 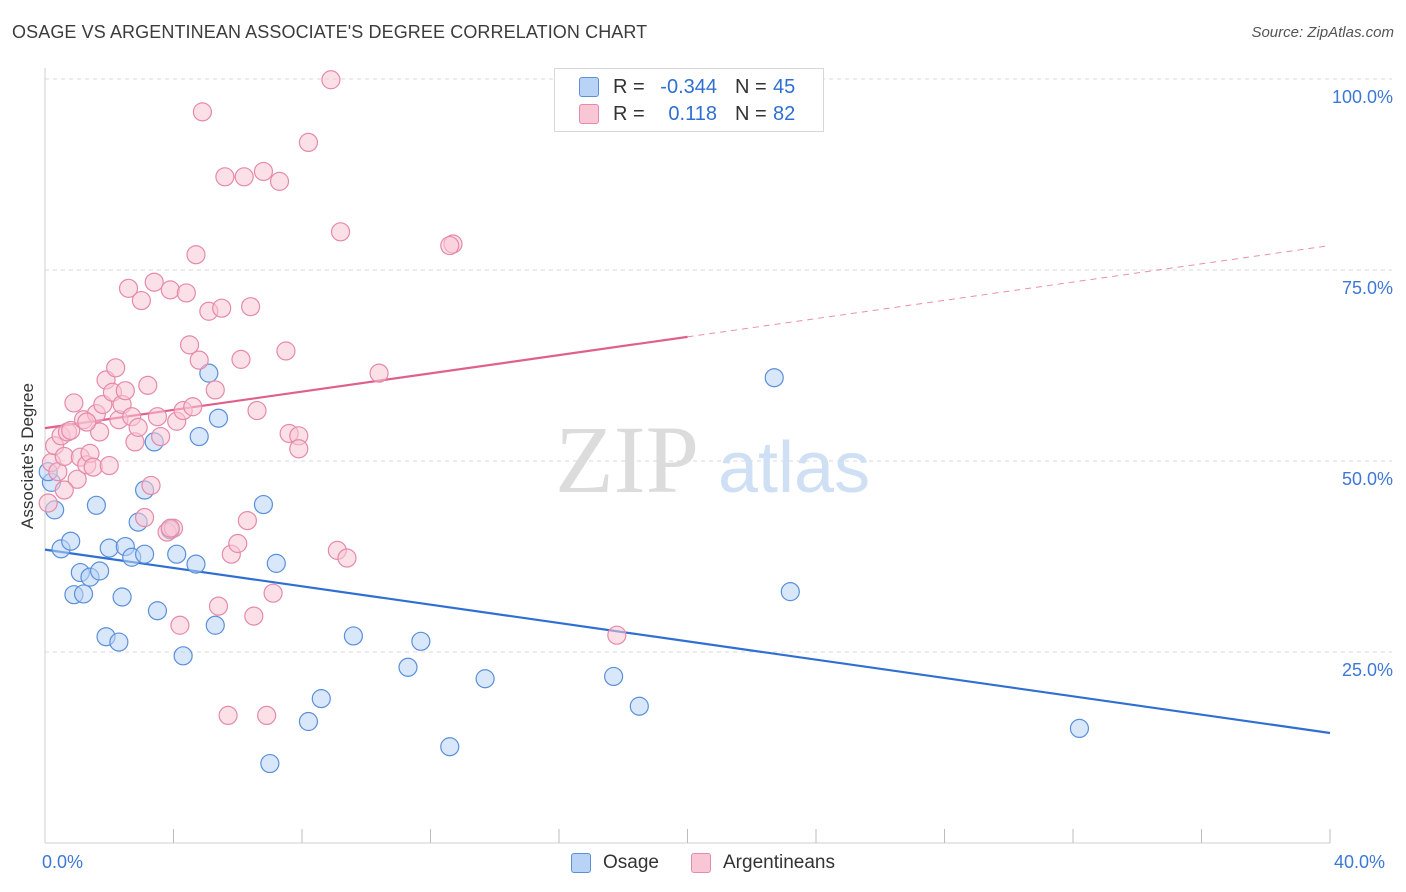 I want to click on legend-label-osage: Osage, so click(x=631, y=862).